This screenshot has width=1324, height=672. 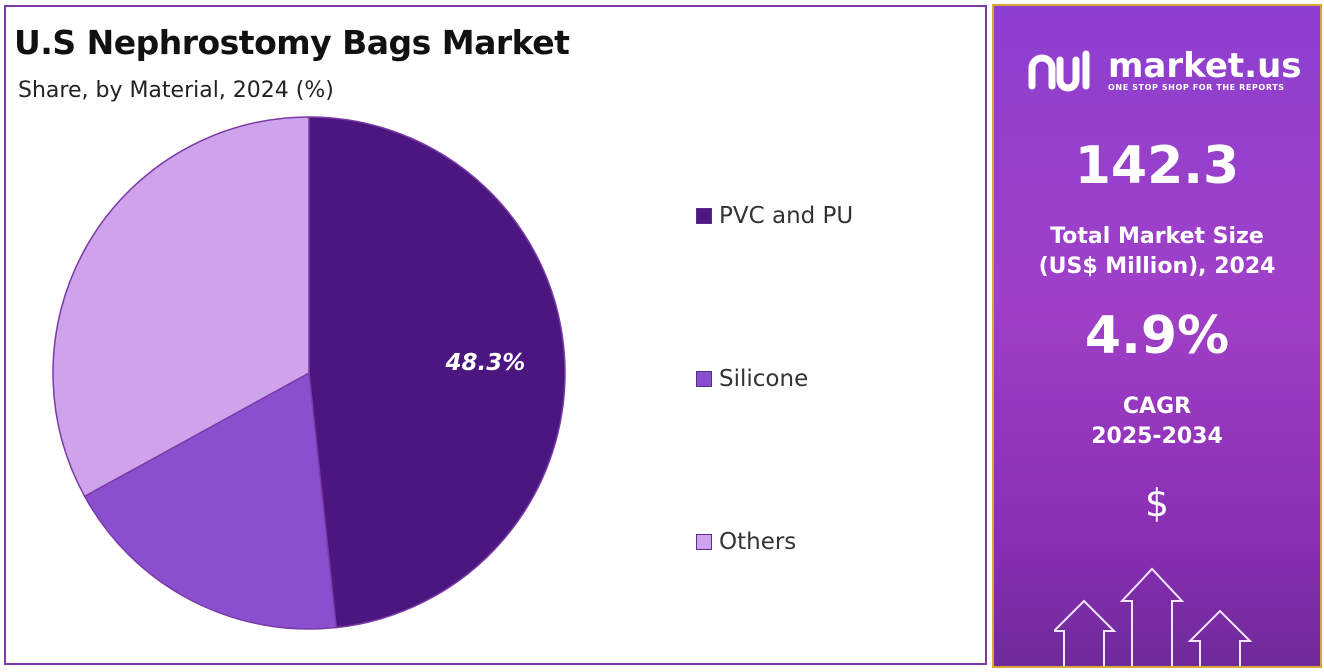 I want to click on market-size-label-line2: (US$ Million), 2024, so click(x=1157, y=266).